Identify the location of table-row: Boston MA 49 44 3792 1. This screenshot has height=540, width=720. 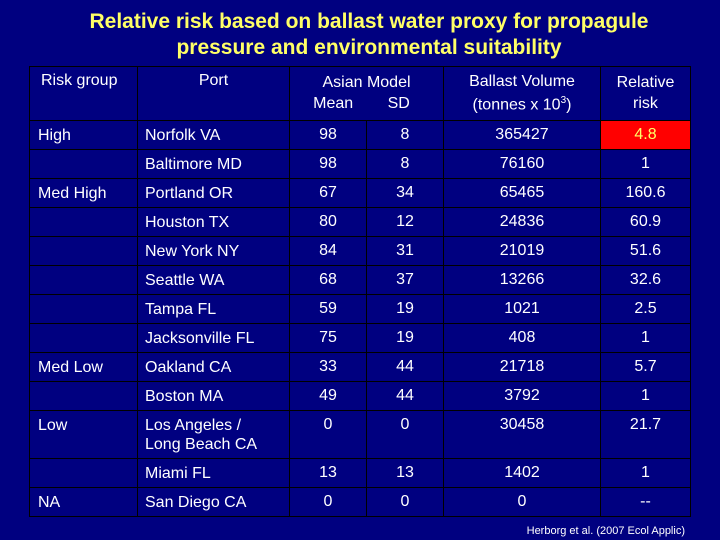
(360, 396).